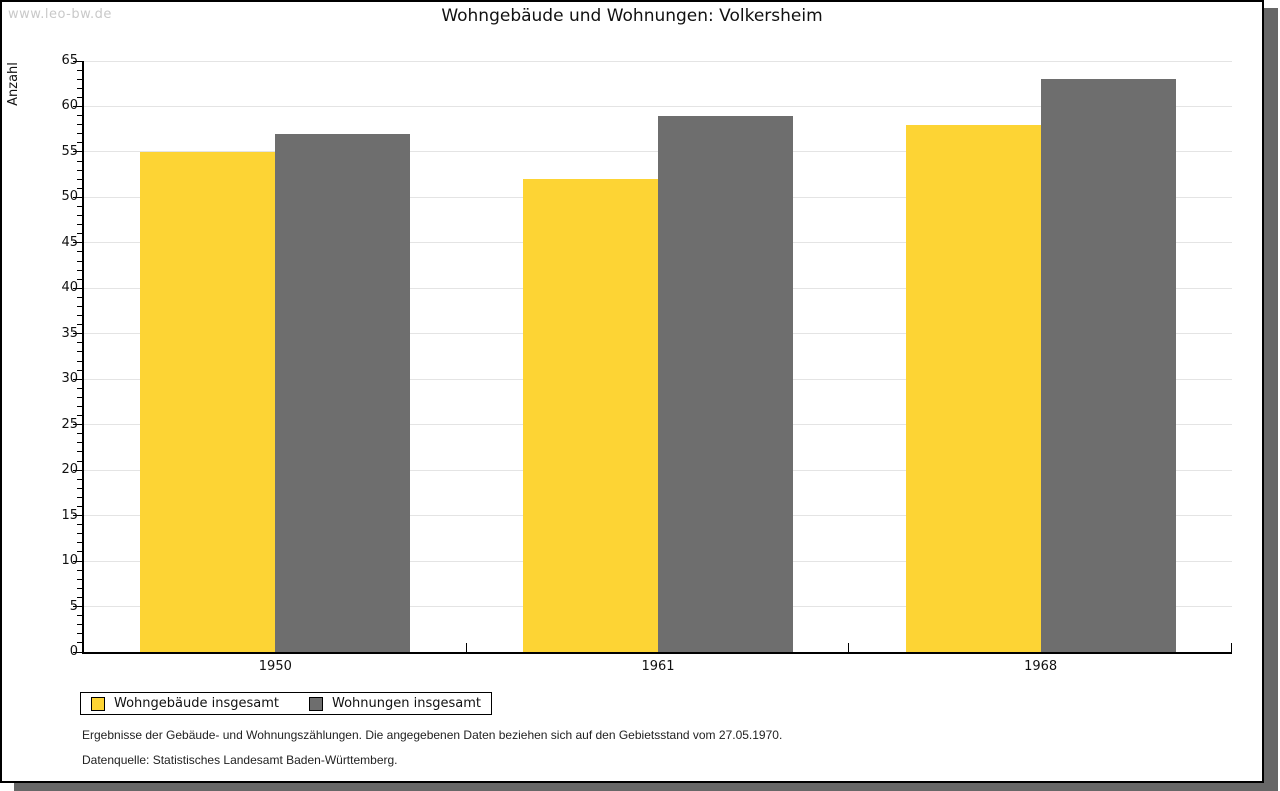  I want to click on y-tick-label: 45, so click(69, 242).